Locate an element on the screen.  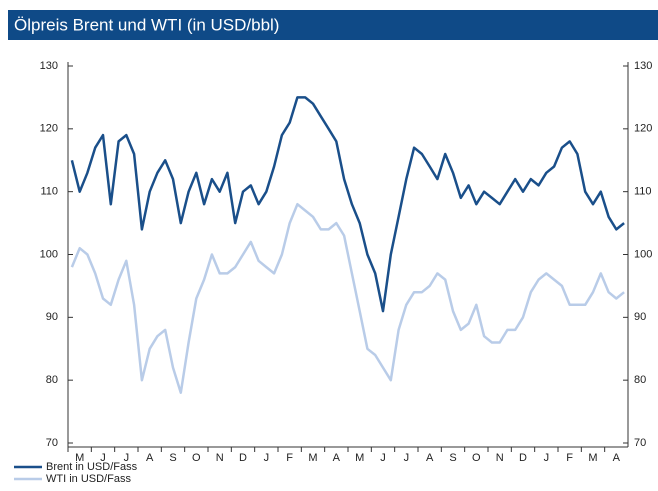
legend-label: WTI in USD/Fass is located at coordinates (88, 479).